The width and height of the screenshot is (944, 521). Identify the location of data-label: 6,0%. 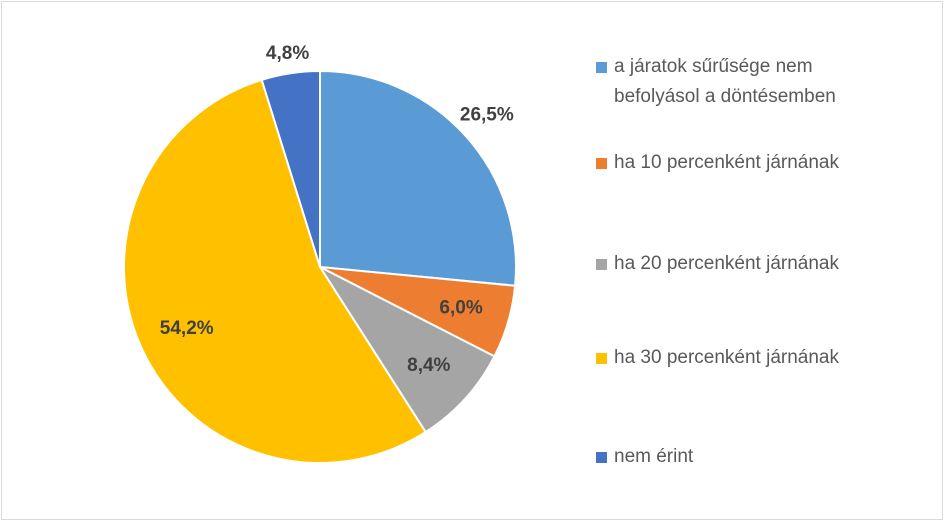
(460, 307).